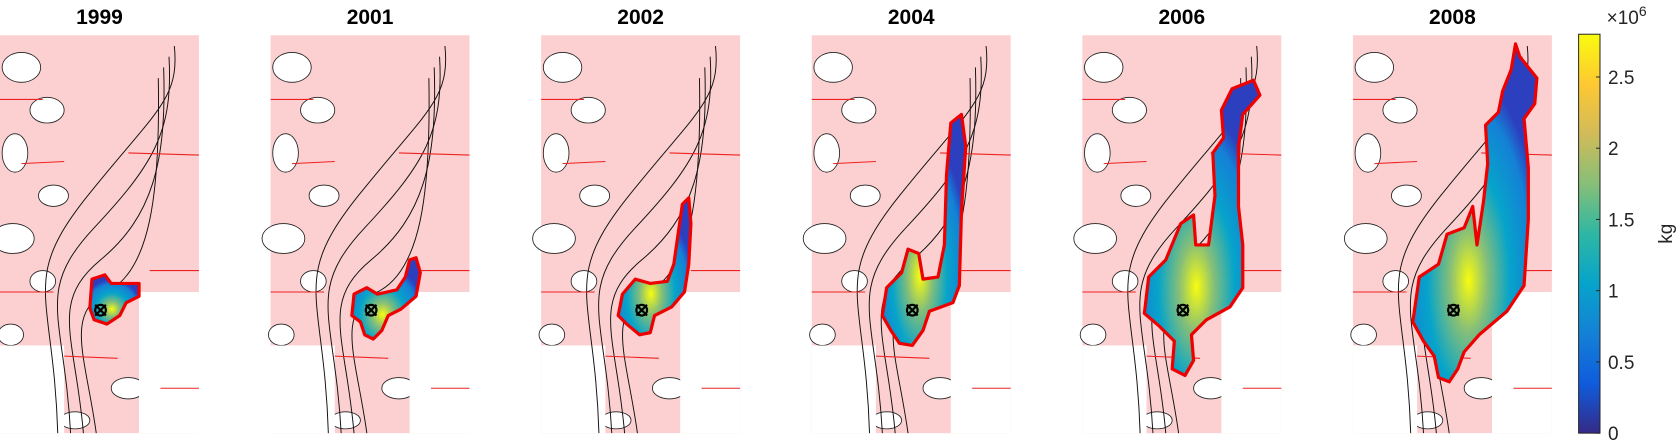 The width and height of the screenshot is (1677, 445). What do you see at coordinates (911, 17) in the screenshot?
I see `panel-title: 2004` at bounding box center [911, 17].